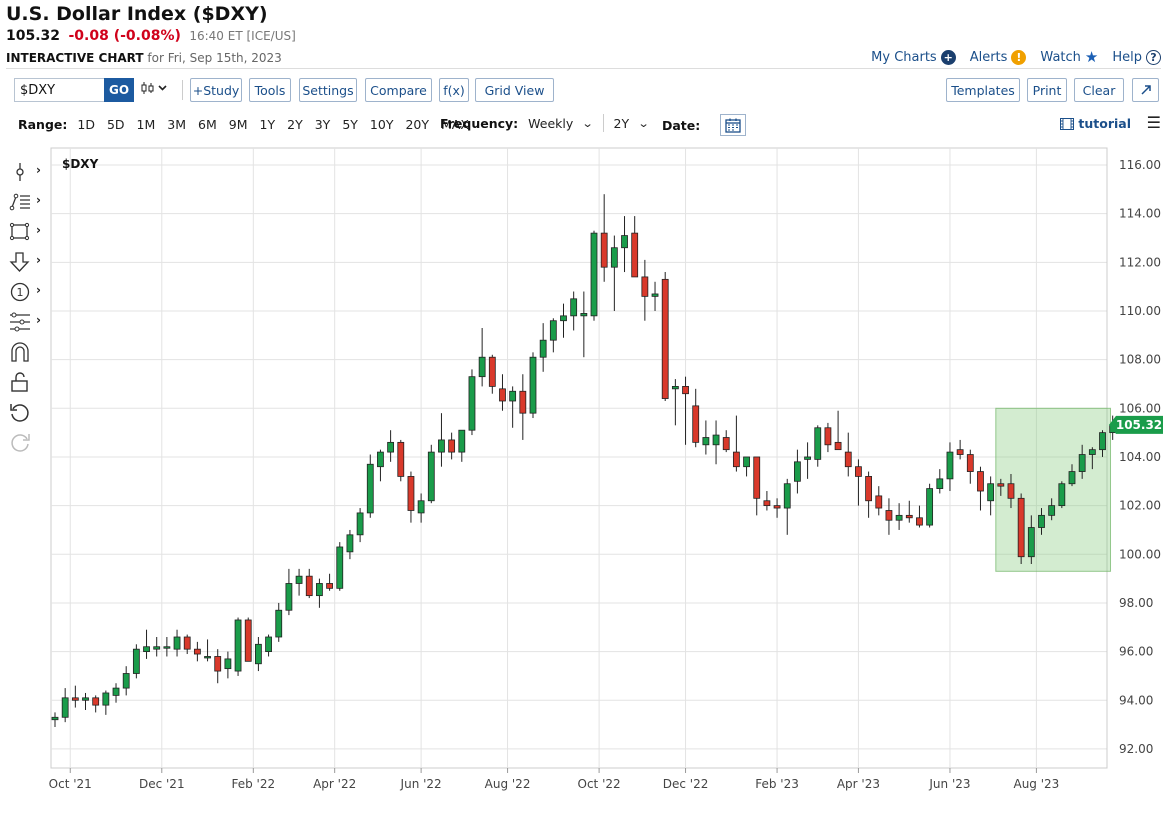  Describe the element at coordinates (207, 124) in the screenshot. I see `range-6m: 6M` at that location.